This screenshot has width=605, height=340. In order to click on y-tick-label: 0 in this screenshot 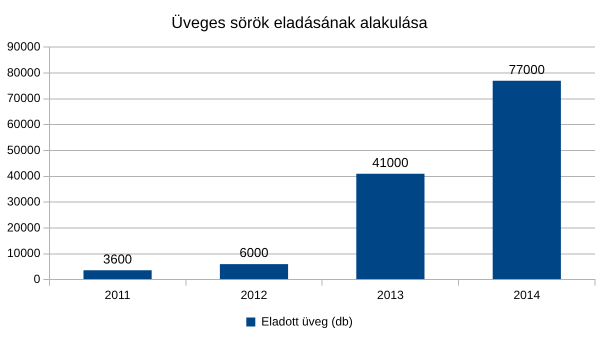, I will do `click(37, 279)`.